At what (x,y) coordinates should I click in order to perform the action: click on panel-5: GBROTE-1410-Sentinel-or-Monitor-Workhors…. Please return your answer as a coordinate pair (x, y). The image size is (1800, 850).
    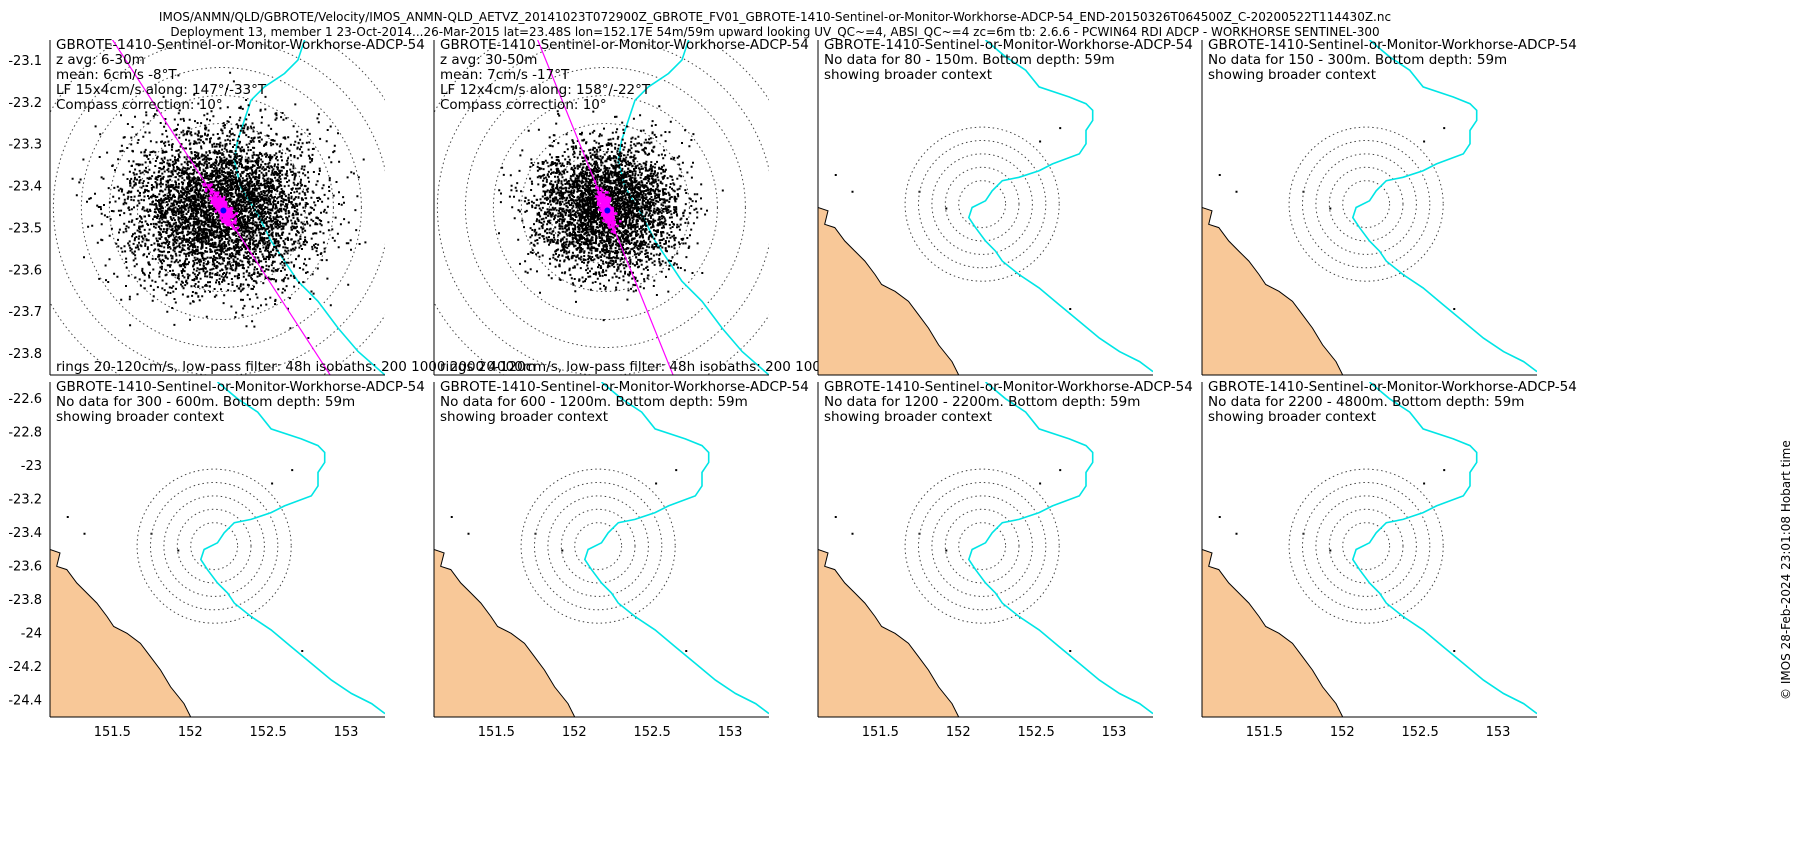
    Looking at the image, I should click on (237, 548).